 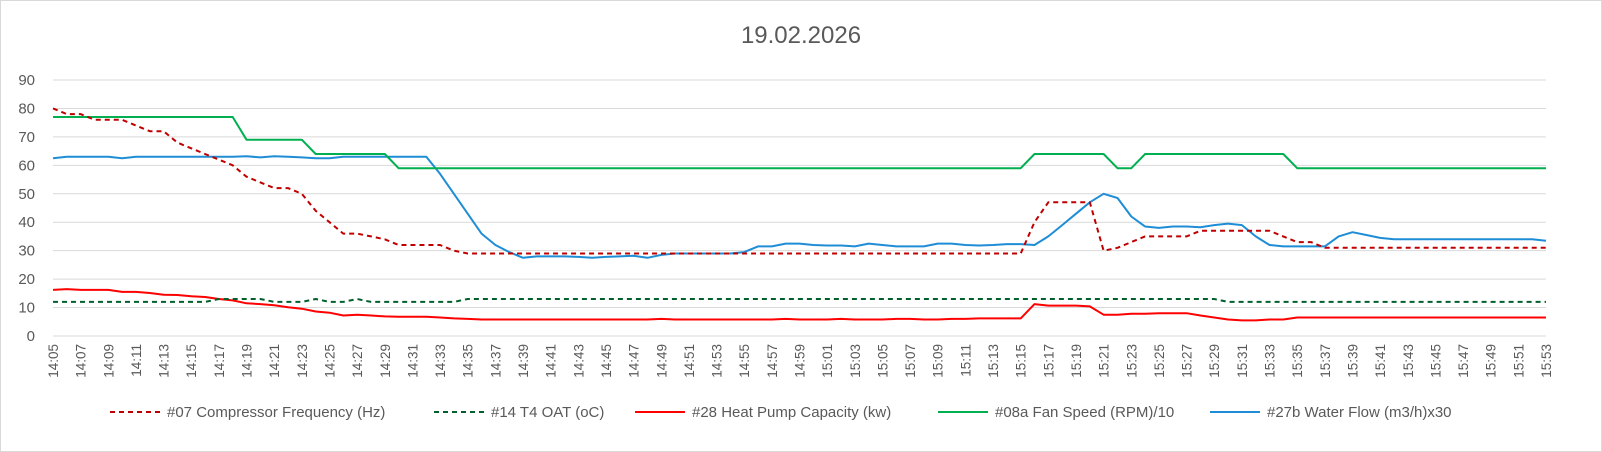 What do you see at coordinates (1463, 361) in the screenshot?
I see `x-tick-label: 15:47` at bounding box center [1463, 361].